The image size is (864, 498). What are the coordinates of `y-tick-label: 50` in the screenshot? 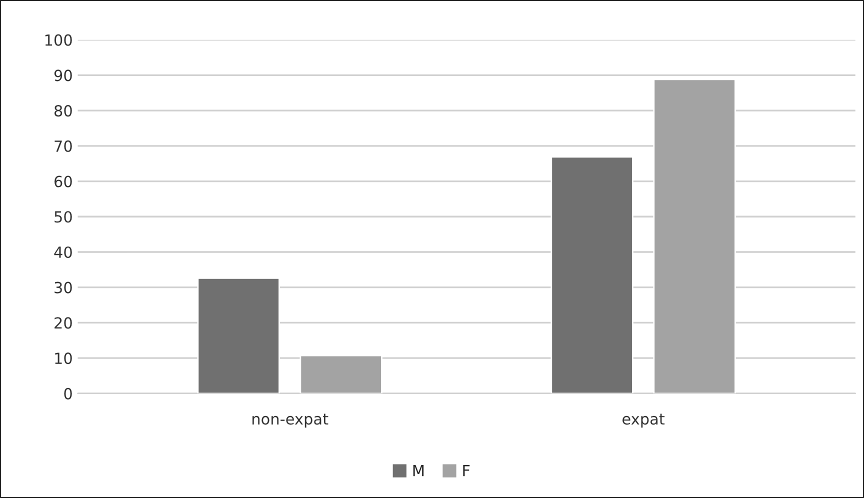 It's located at (63, 217).